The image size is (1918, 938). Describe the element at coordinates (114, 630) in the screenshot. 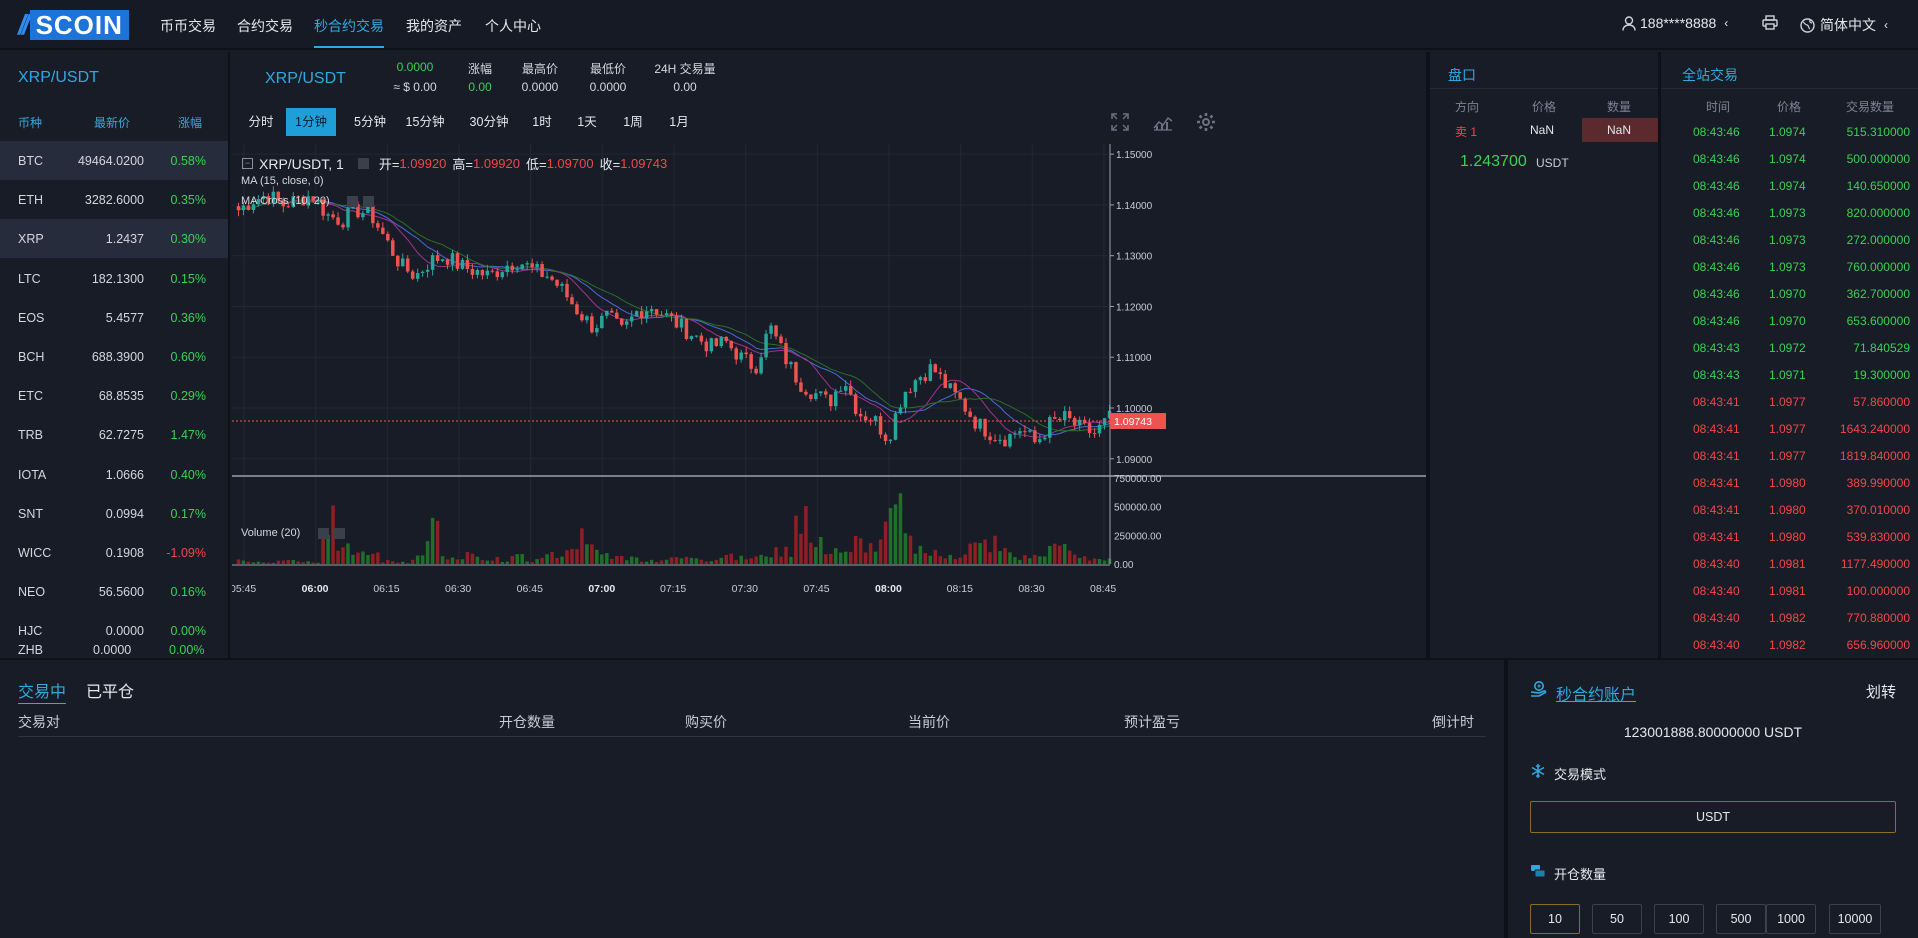

I see `market-row: HJC 0.0000 0.00%` at that location.